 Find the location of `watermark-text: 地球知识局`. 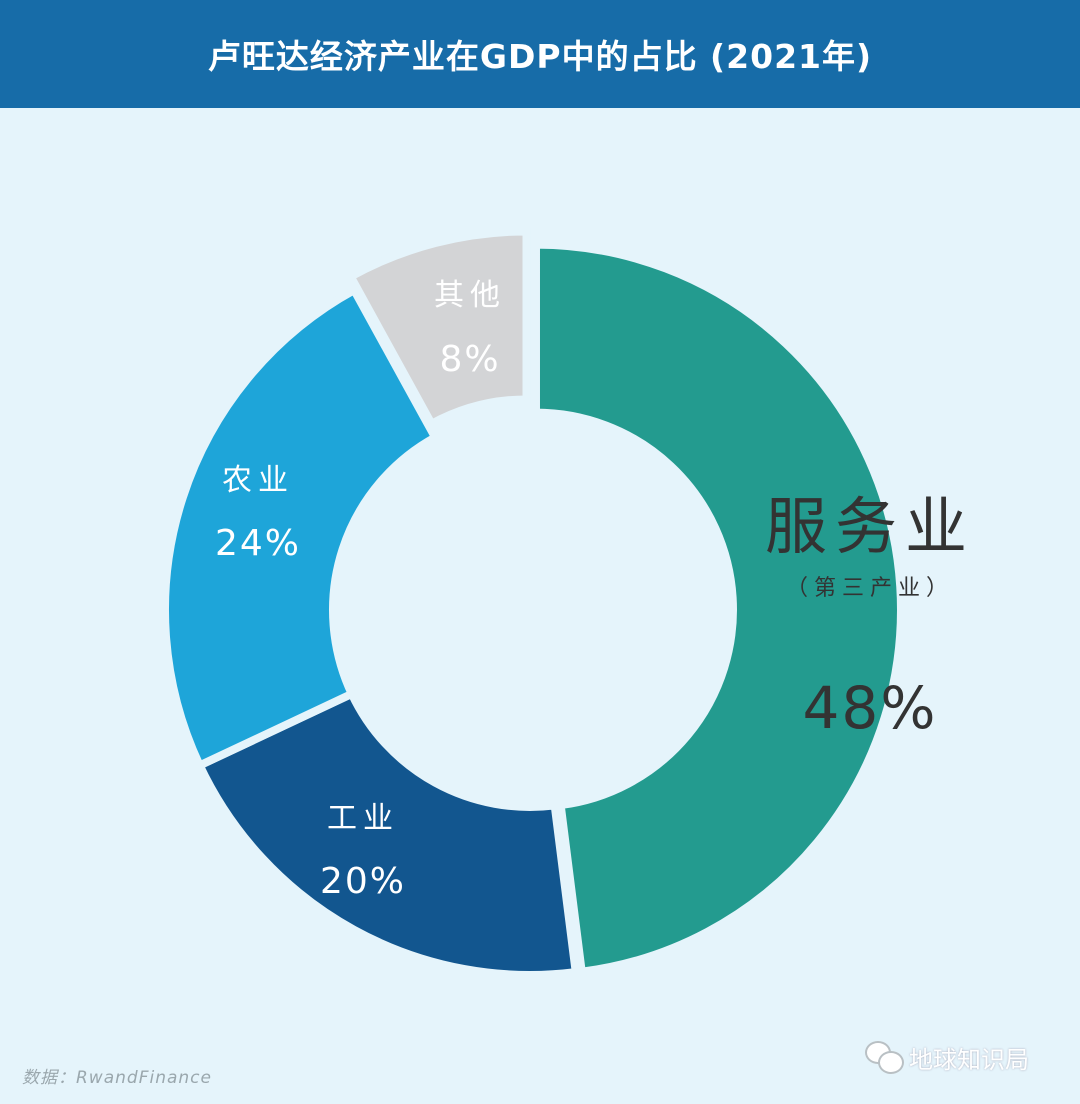

watermark-text: 地球知识局 is located at coordinates (969, 1060).